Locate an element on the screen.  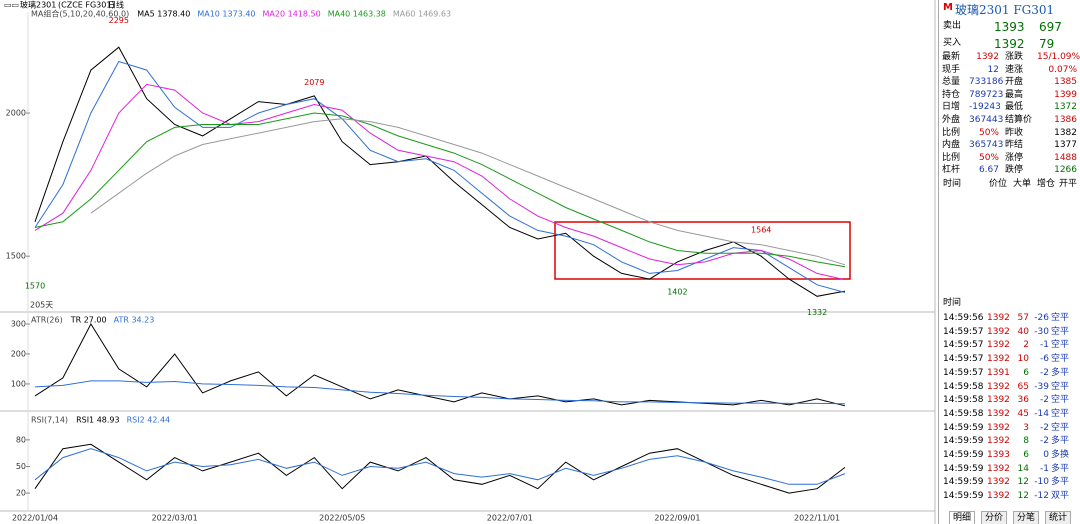
trade-cell: 12 is located at coordinates (1023, 482).